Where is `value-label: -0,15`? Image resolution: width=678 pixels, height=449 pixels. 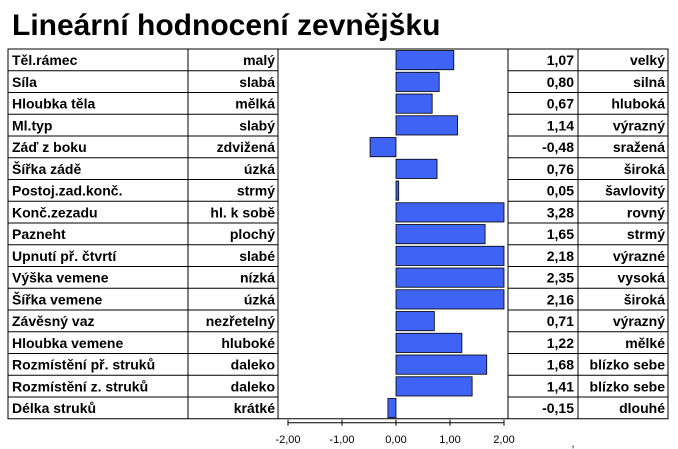
value-label: -0,15 is located at coordinates (558, 408).